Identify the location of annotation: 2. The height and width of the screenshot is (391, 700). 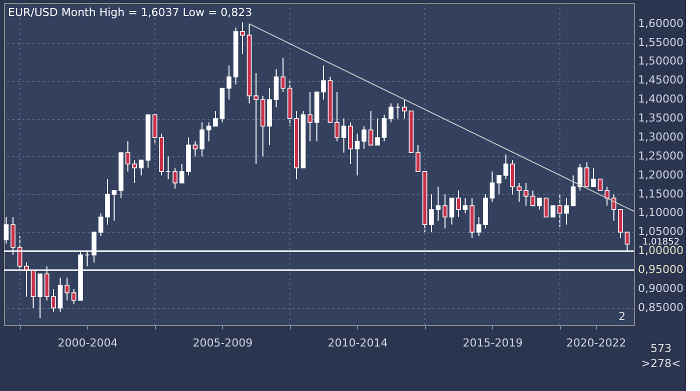
(622, 316).